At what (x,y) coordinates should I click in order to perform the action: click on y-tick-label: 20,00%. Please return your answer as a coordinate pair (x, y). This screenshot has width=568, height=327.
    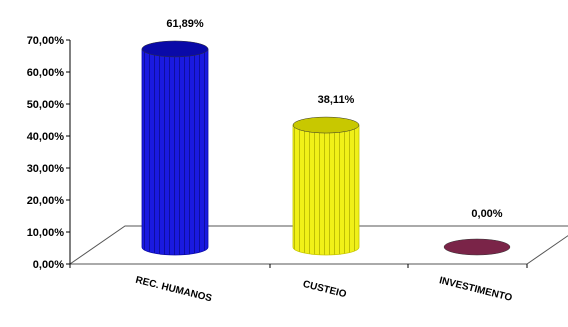
    Looking at the image, I should click on (46, 201).